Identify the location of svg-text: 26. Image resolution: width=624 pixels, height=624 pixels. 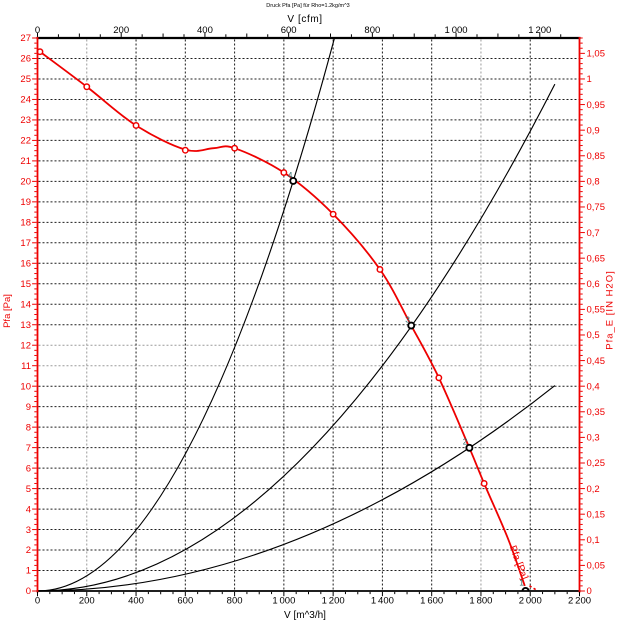
(25, 59).